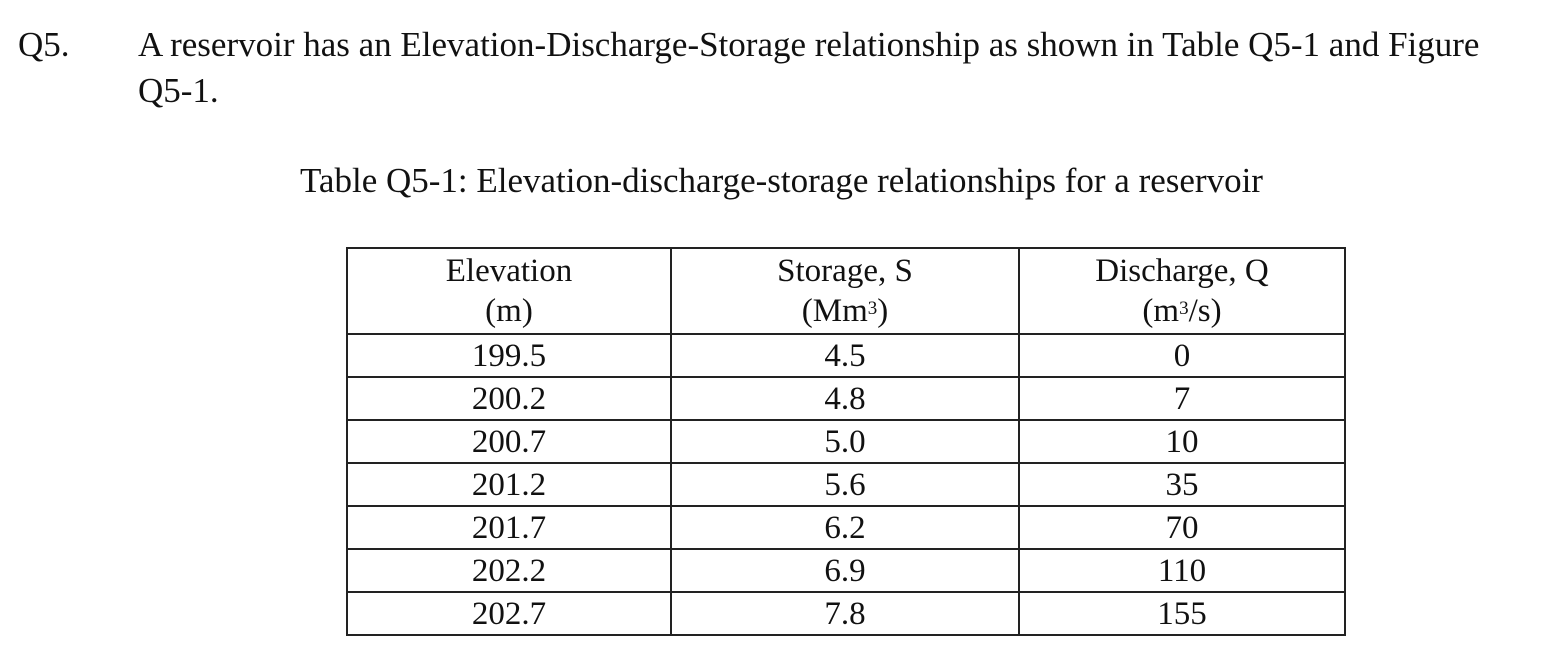 This screenshot has height=672, width=1562. Describe the element at coordinates (509, 441) in the screenshot. I see `cell-elevation: 200.7` at that location.